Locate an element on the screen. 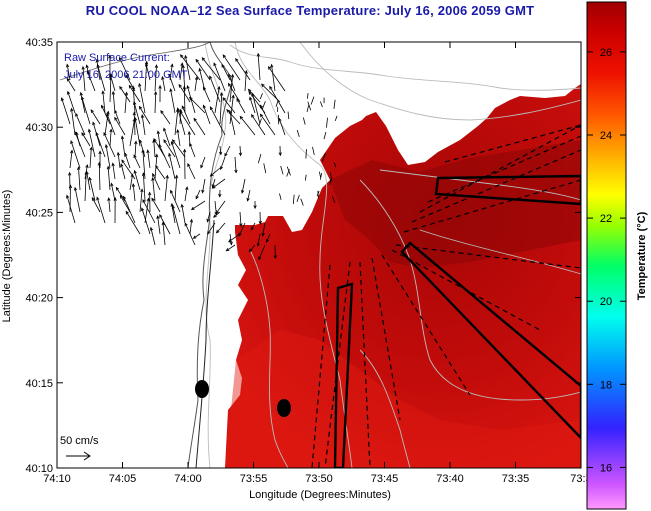 The height and width of the screenshot is (511, 651). y-tick-label: 40:30 is located at coordinates (39, 128).